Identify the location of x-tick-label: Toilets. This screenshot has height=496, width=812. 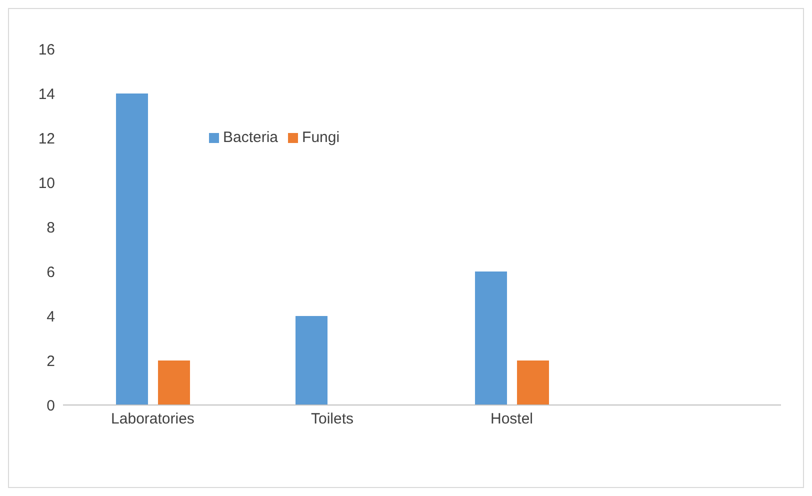
(332, 419).